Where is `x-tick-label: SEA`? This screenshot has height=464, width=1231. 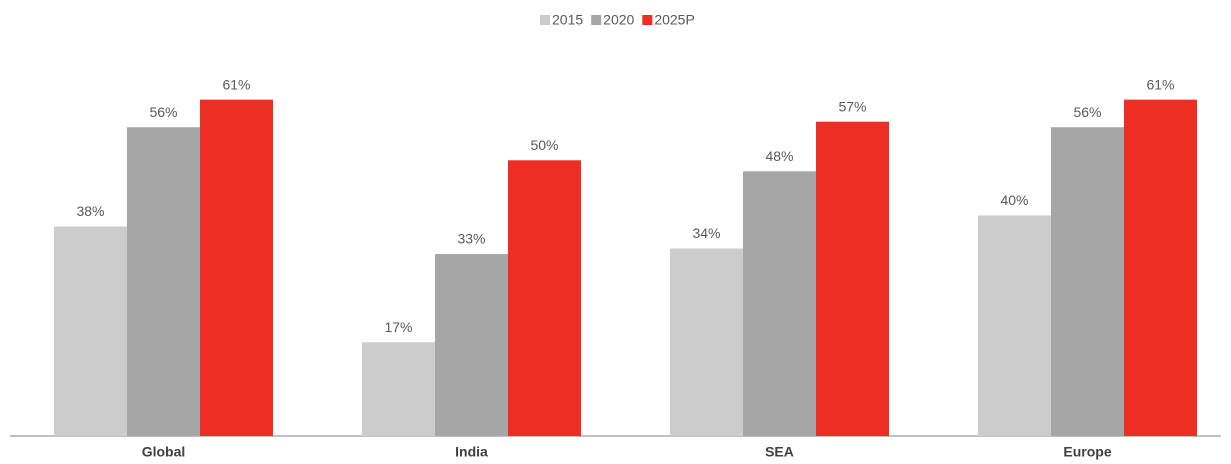 x-tick-label: SEA is located at coordinates (779, 452).